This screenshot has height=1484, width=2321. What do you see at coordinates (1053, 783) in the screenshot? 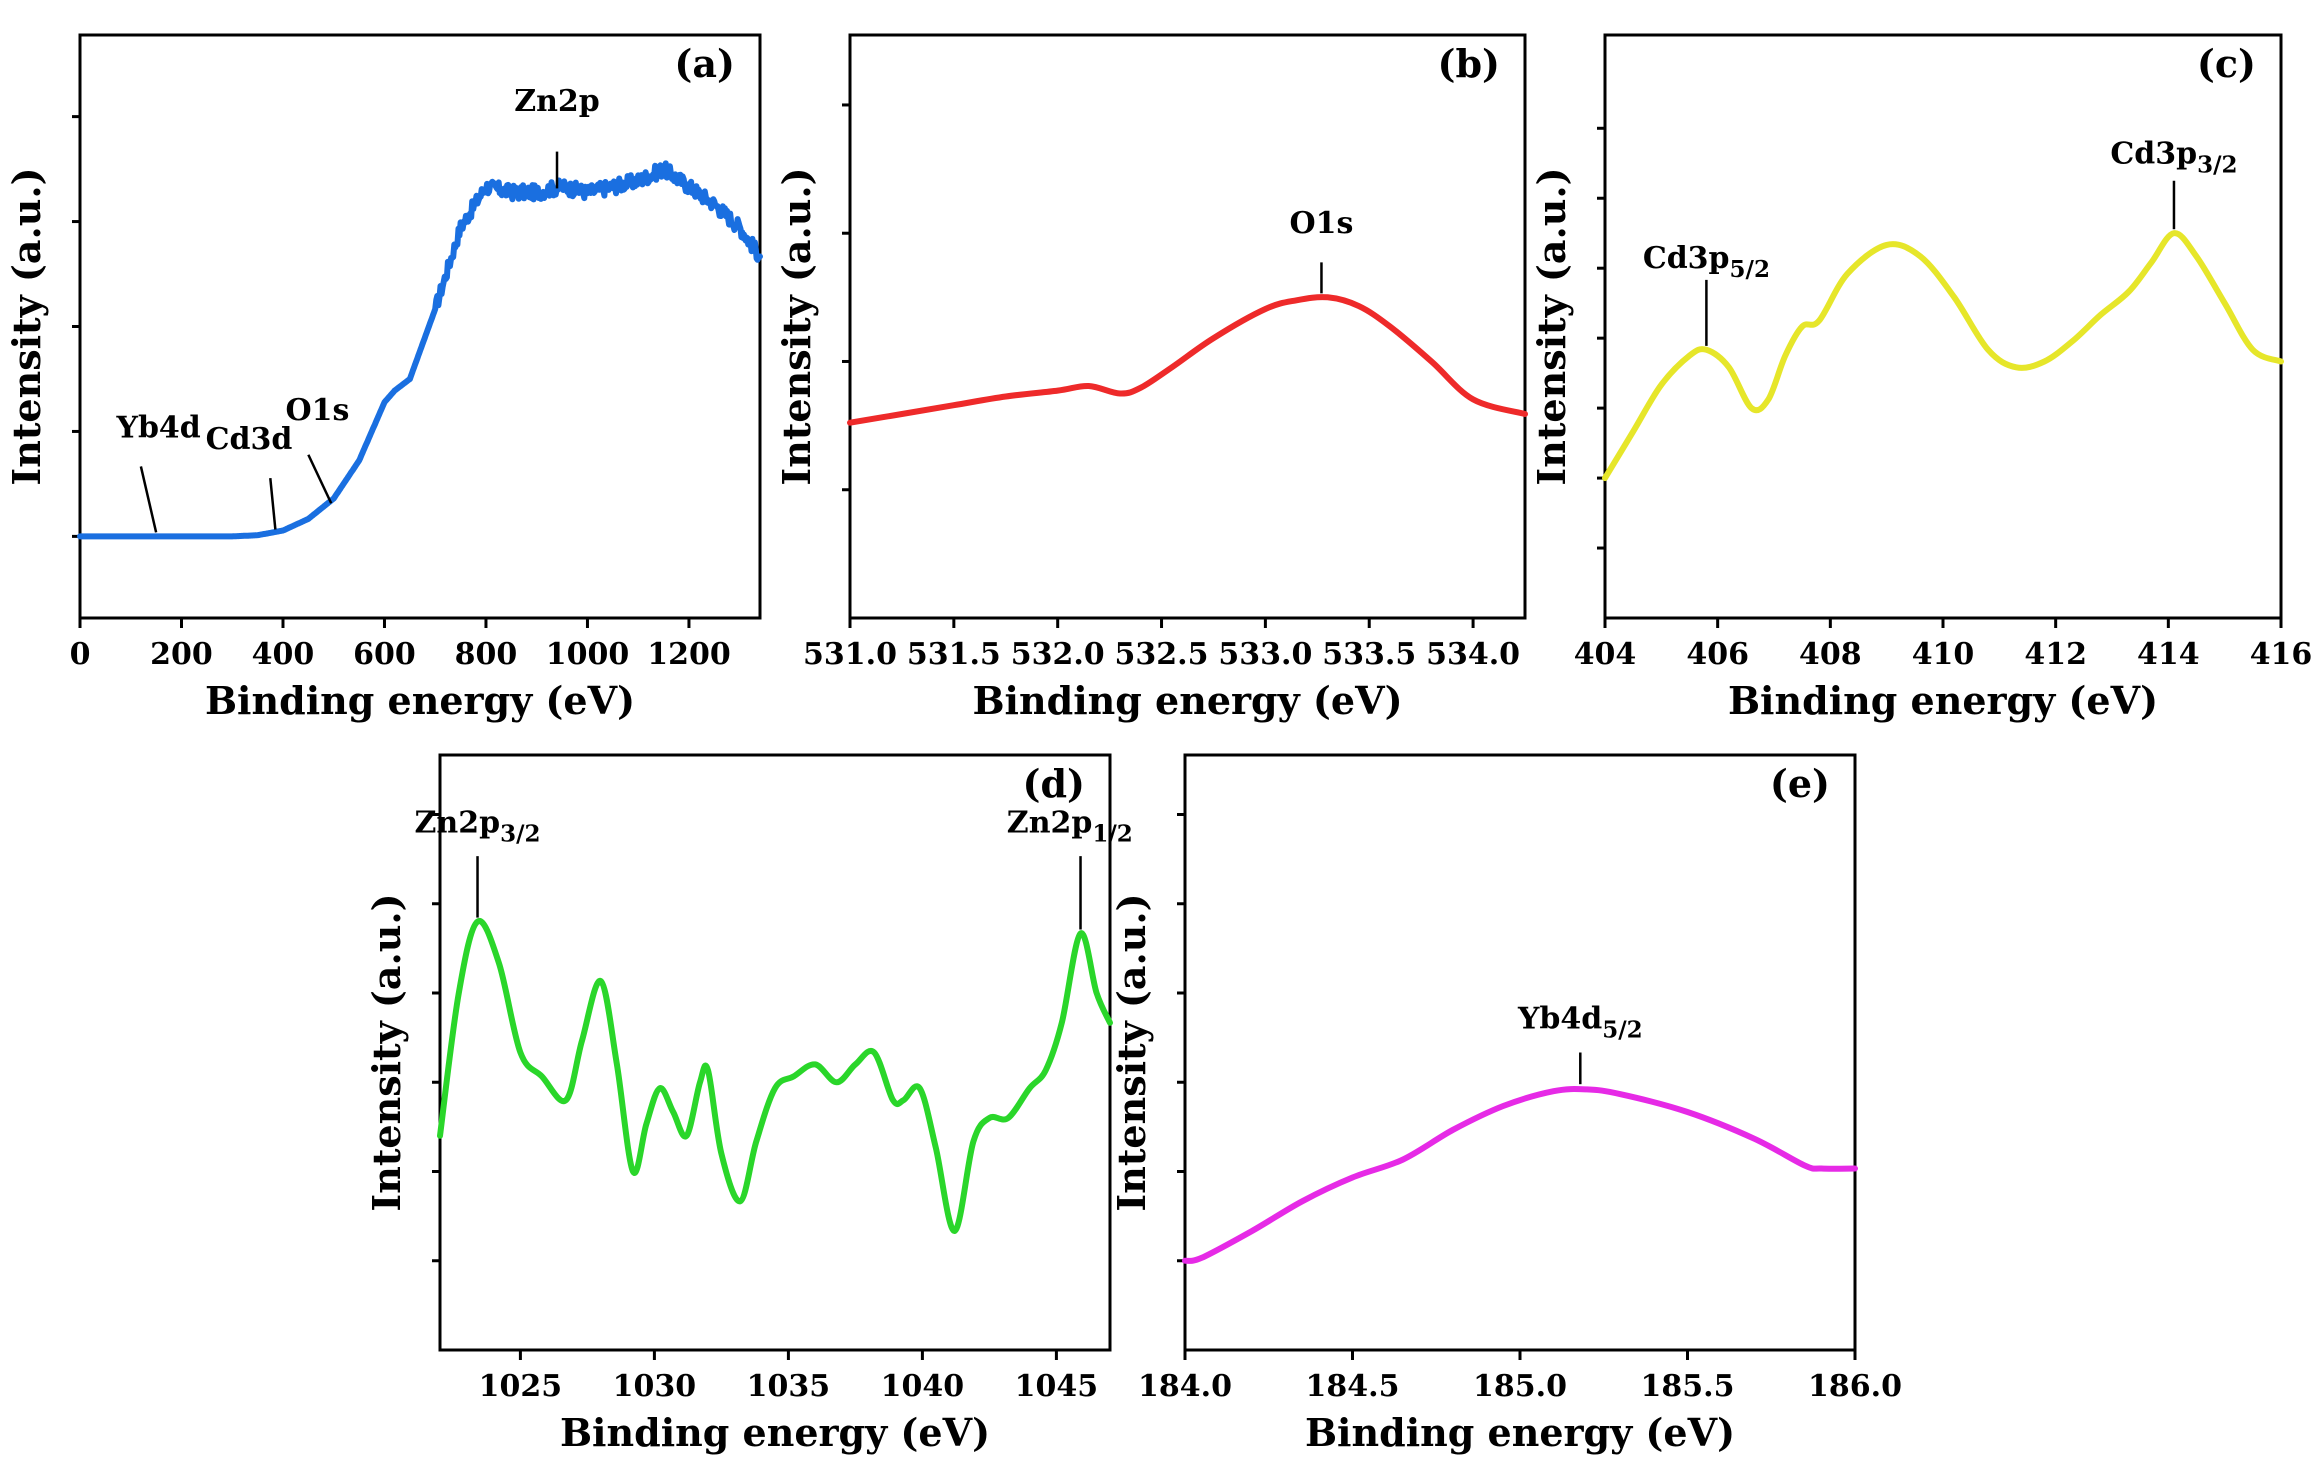
I see `panel-label: (d)` at bounding box center [1053, 783].